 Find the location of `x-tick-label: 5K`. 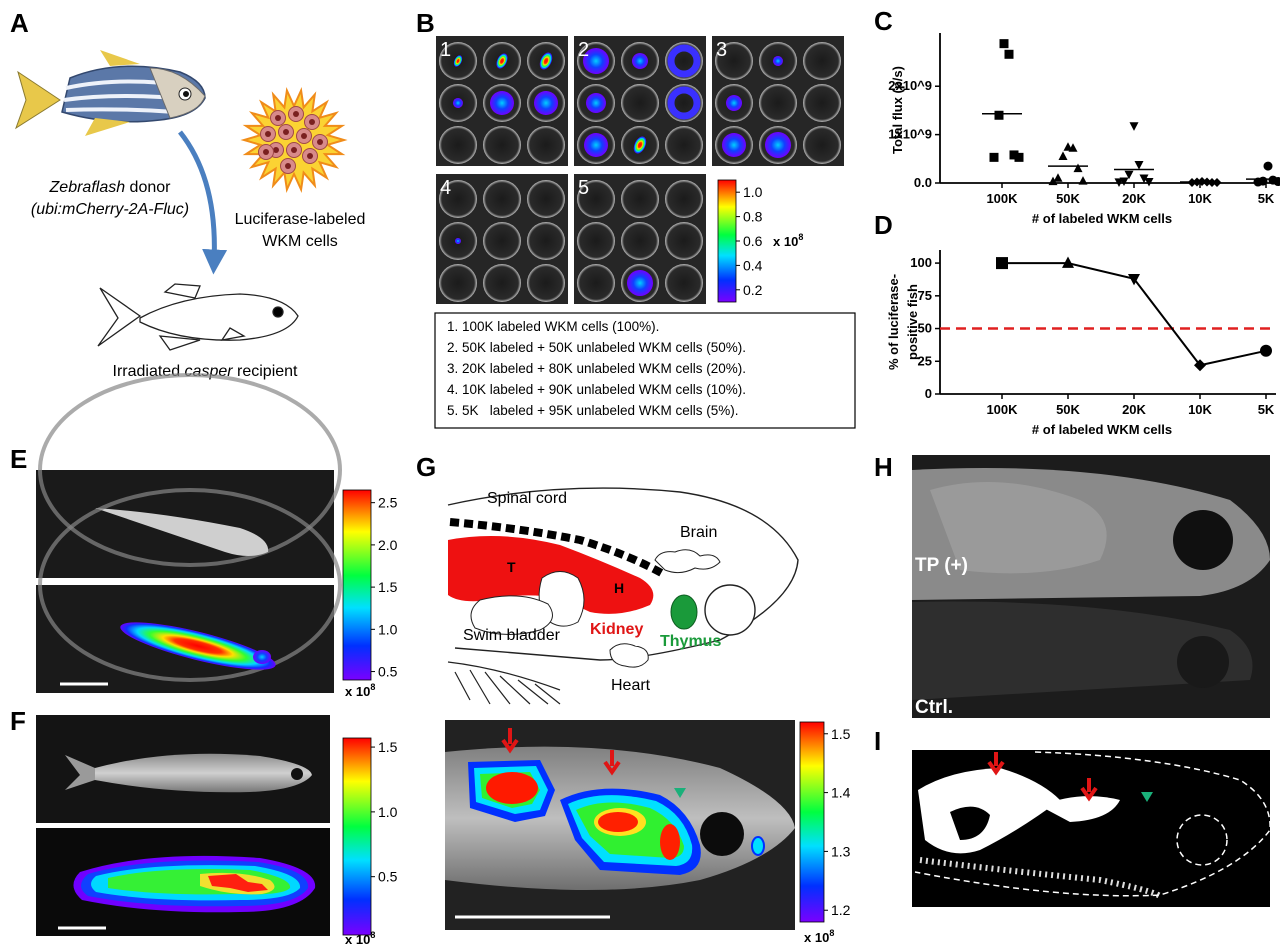

x-tick-label: 5K is located at coordinates (1266, 409).